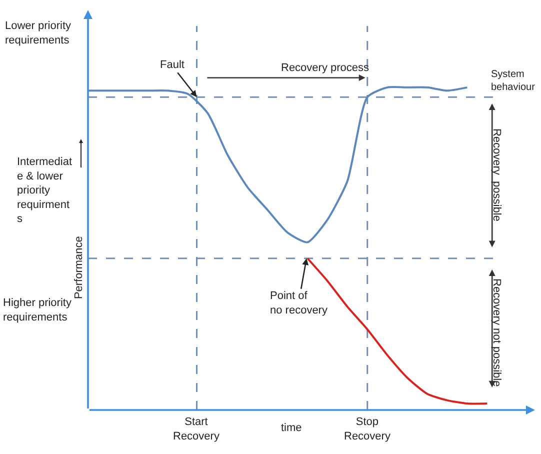  Describe the element at coordinates (496, 175) in the screenshot. I see `annotation: Recovery possible` at that location.